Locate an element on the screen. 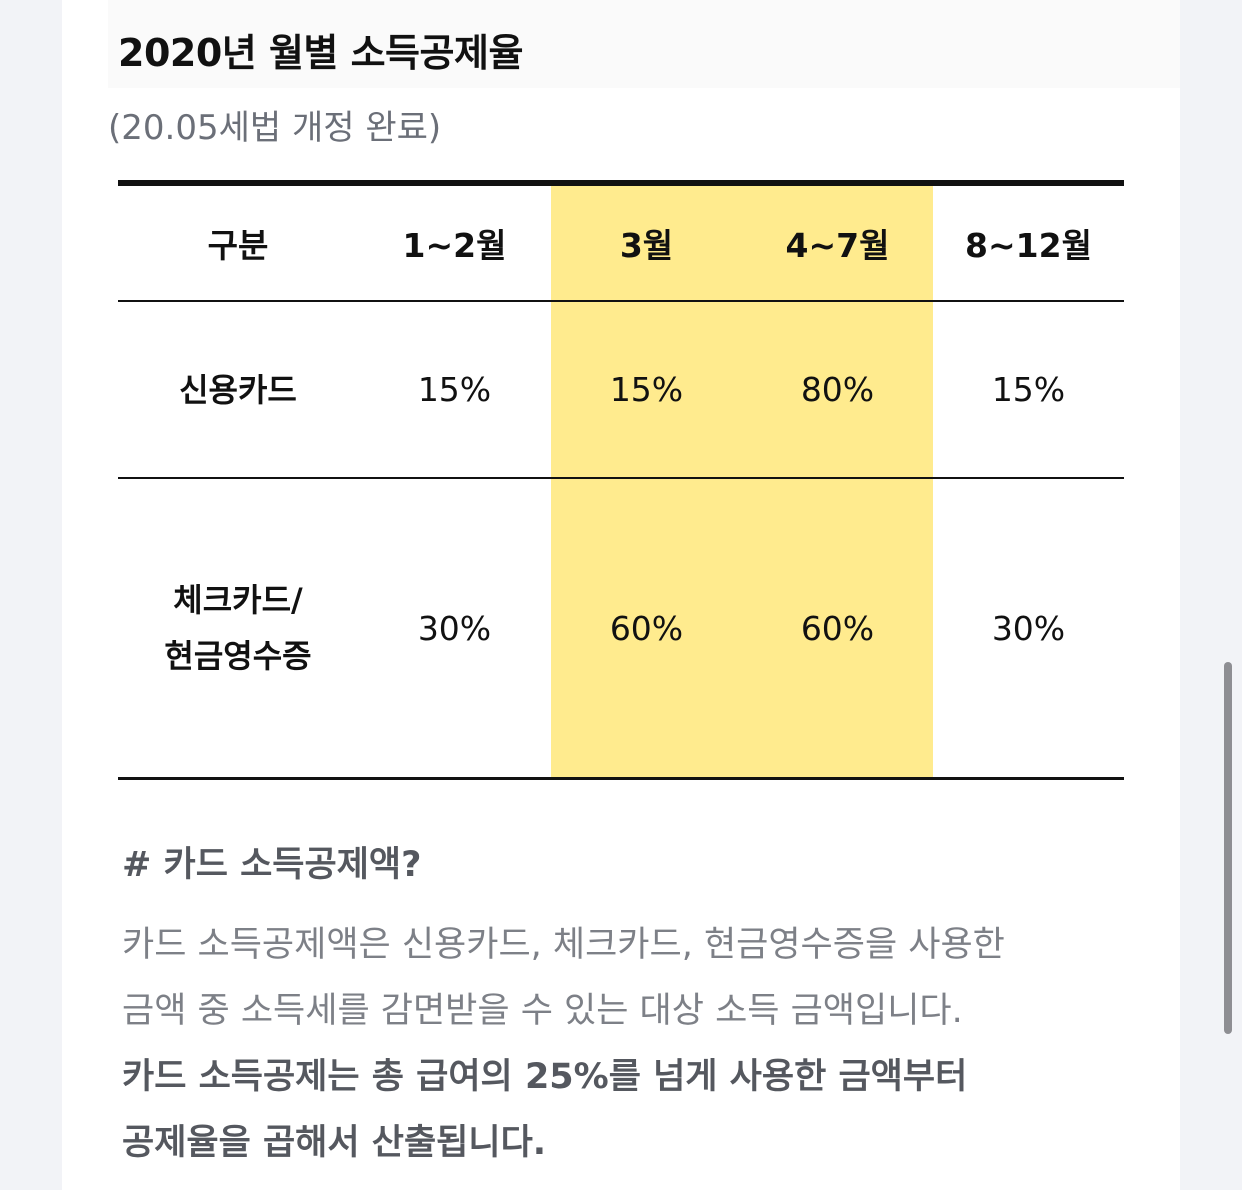 This screenshot has width=1242, height=1190. column-header: 구분 is located at coordinates (238, 245).